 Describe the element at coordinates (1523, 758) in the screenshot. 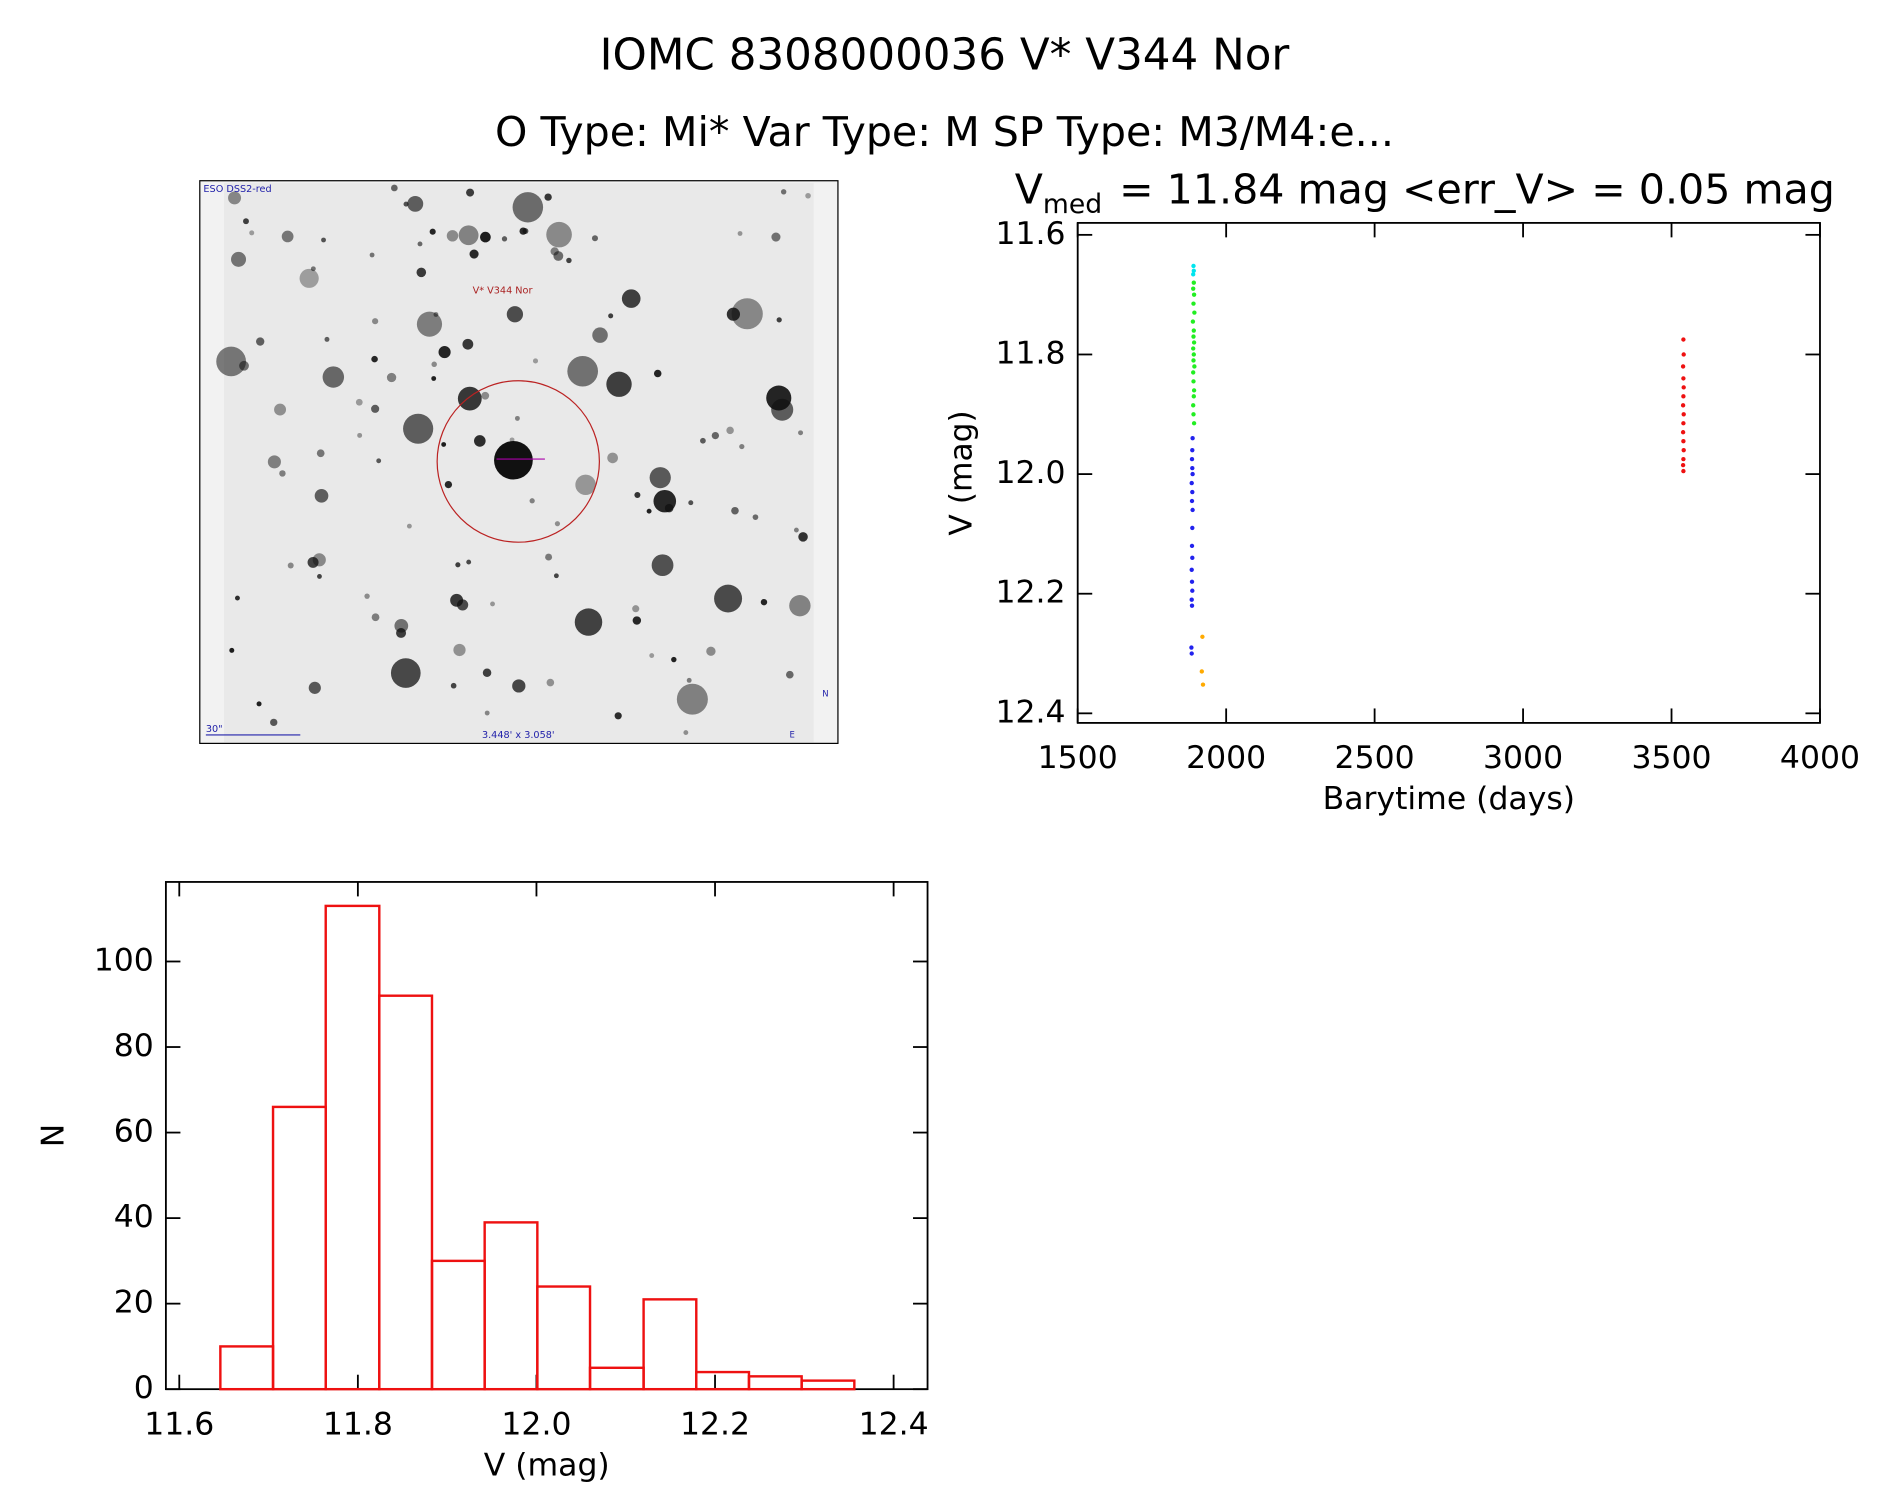

I see `x-tick-label: 3000` at that location.